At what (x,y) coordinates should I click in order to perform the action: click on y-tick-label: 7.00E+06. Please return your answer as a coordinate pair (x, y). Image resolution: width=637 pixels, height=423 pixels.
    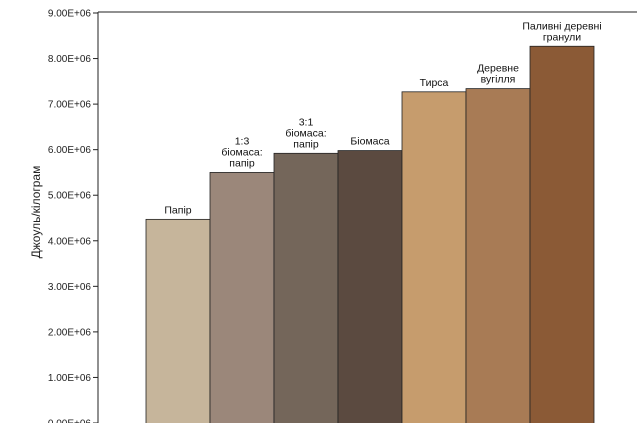
    Looking at the image, I should click on (70, 105).